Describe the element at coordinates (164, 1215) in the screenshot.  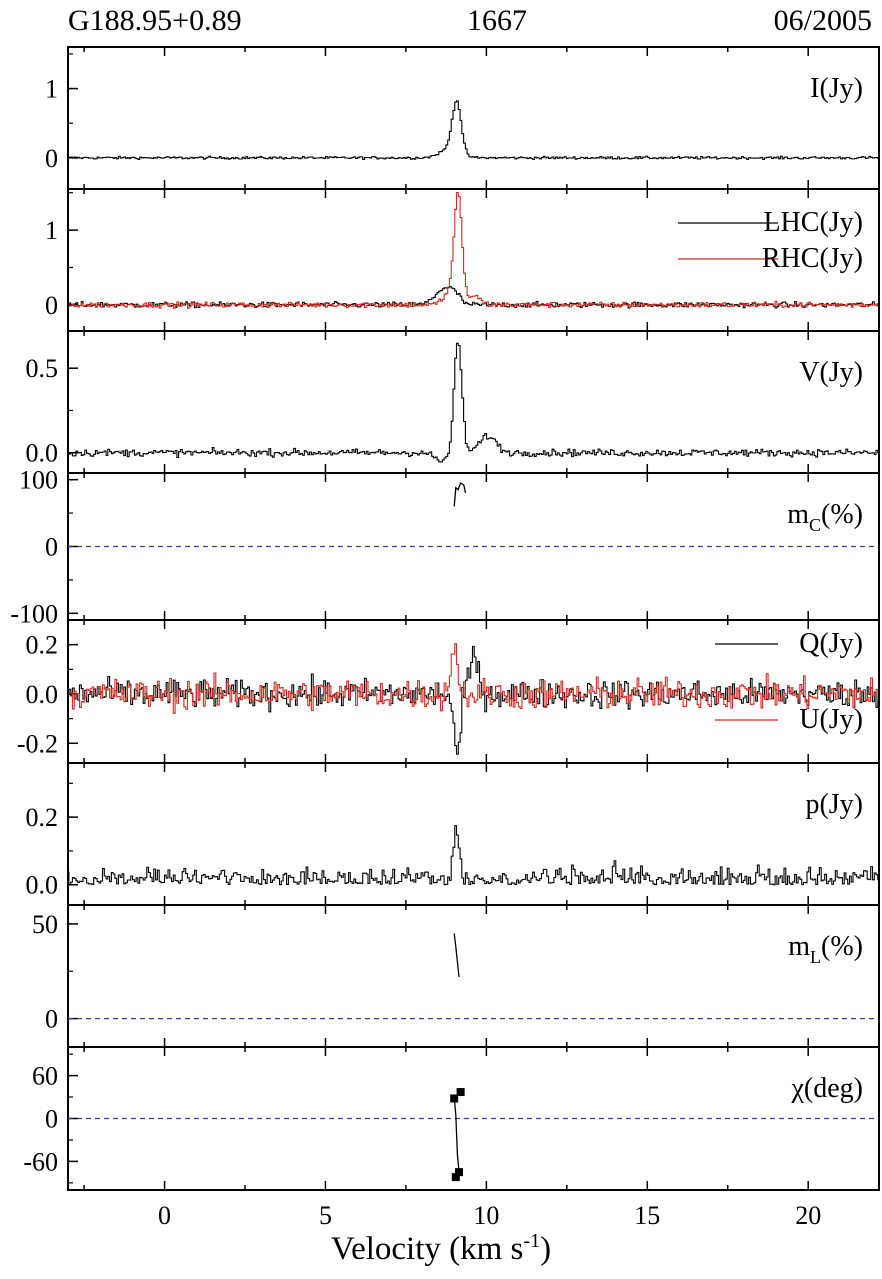
I see `x-tick-label: 0` at that location.